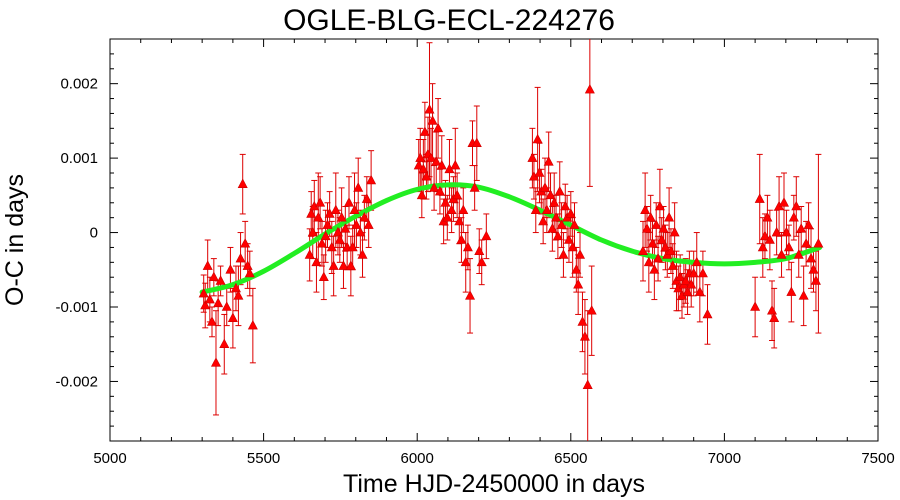 The height and width of the screenshot is (500, 900). Describe the element at coordinates (263, 458) in the screenshot. I see `x-tick-label: 5500` at that location.